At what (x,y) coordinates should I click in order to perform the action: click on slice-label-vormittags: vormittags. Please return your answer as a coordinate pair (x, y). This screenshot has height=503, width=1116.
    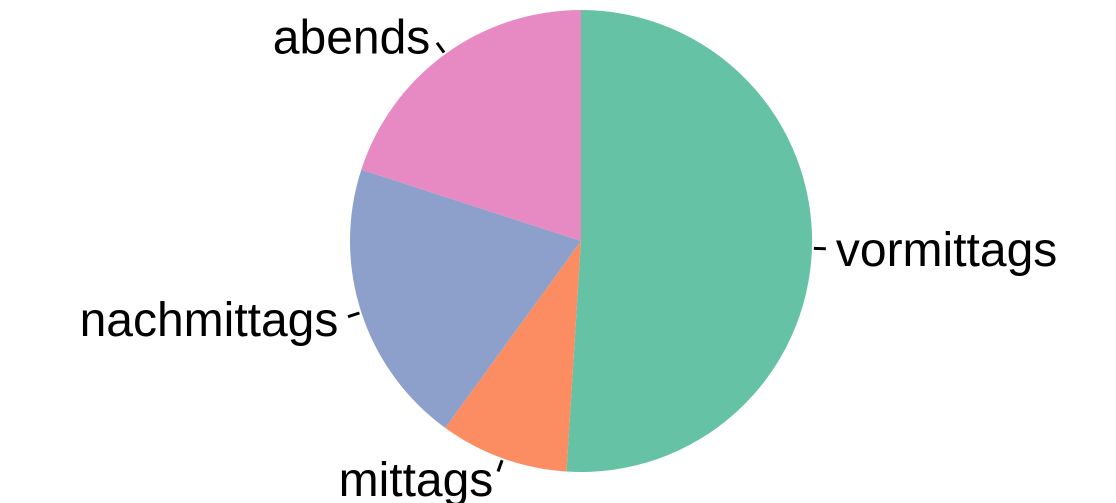
    Looking at the image, I should click on (946, 250).